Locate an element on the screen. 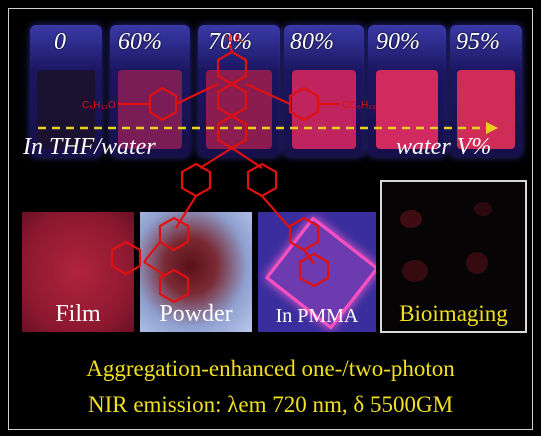 The width and height of the screenshot is (541, 436). vial-label: 0 is located at coordinates (60, 42).